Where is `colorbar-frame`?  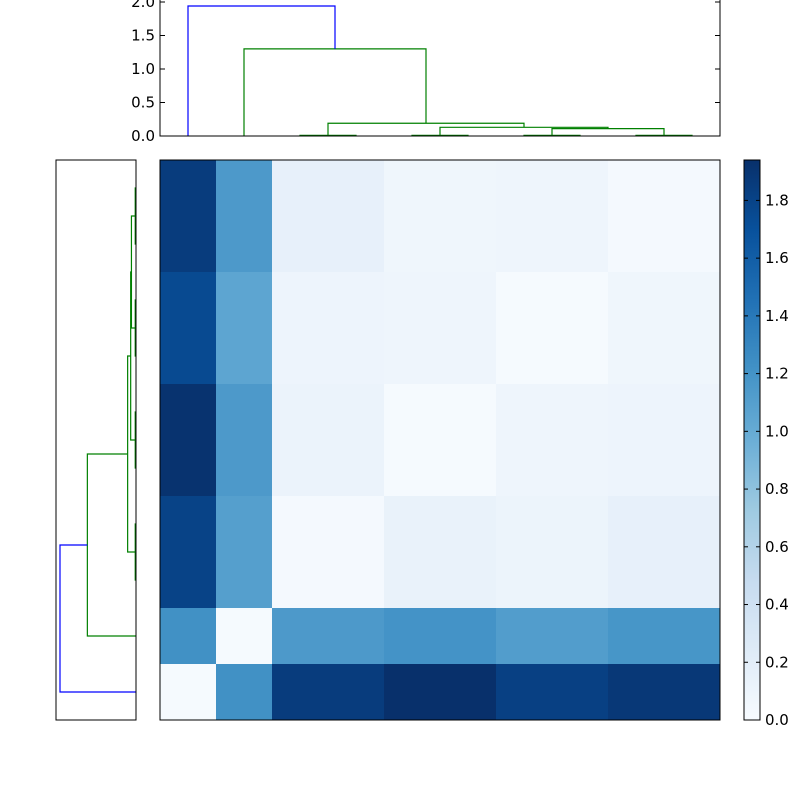
colorbar-frame is located at coordinates (752, 440).